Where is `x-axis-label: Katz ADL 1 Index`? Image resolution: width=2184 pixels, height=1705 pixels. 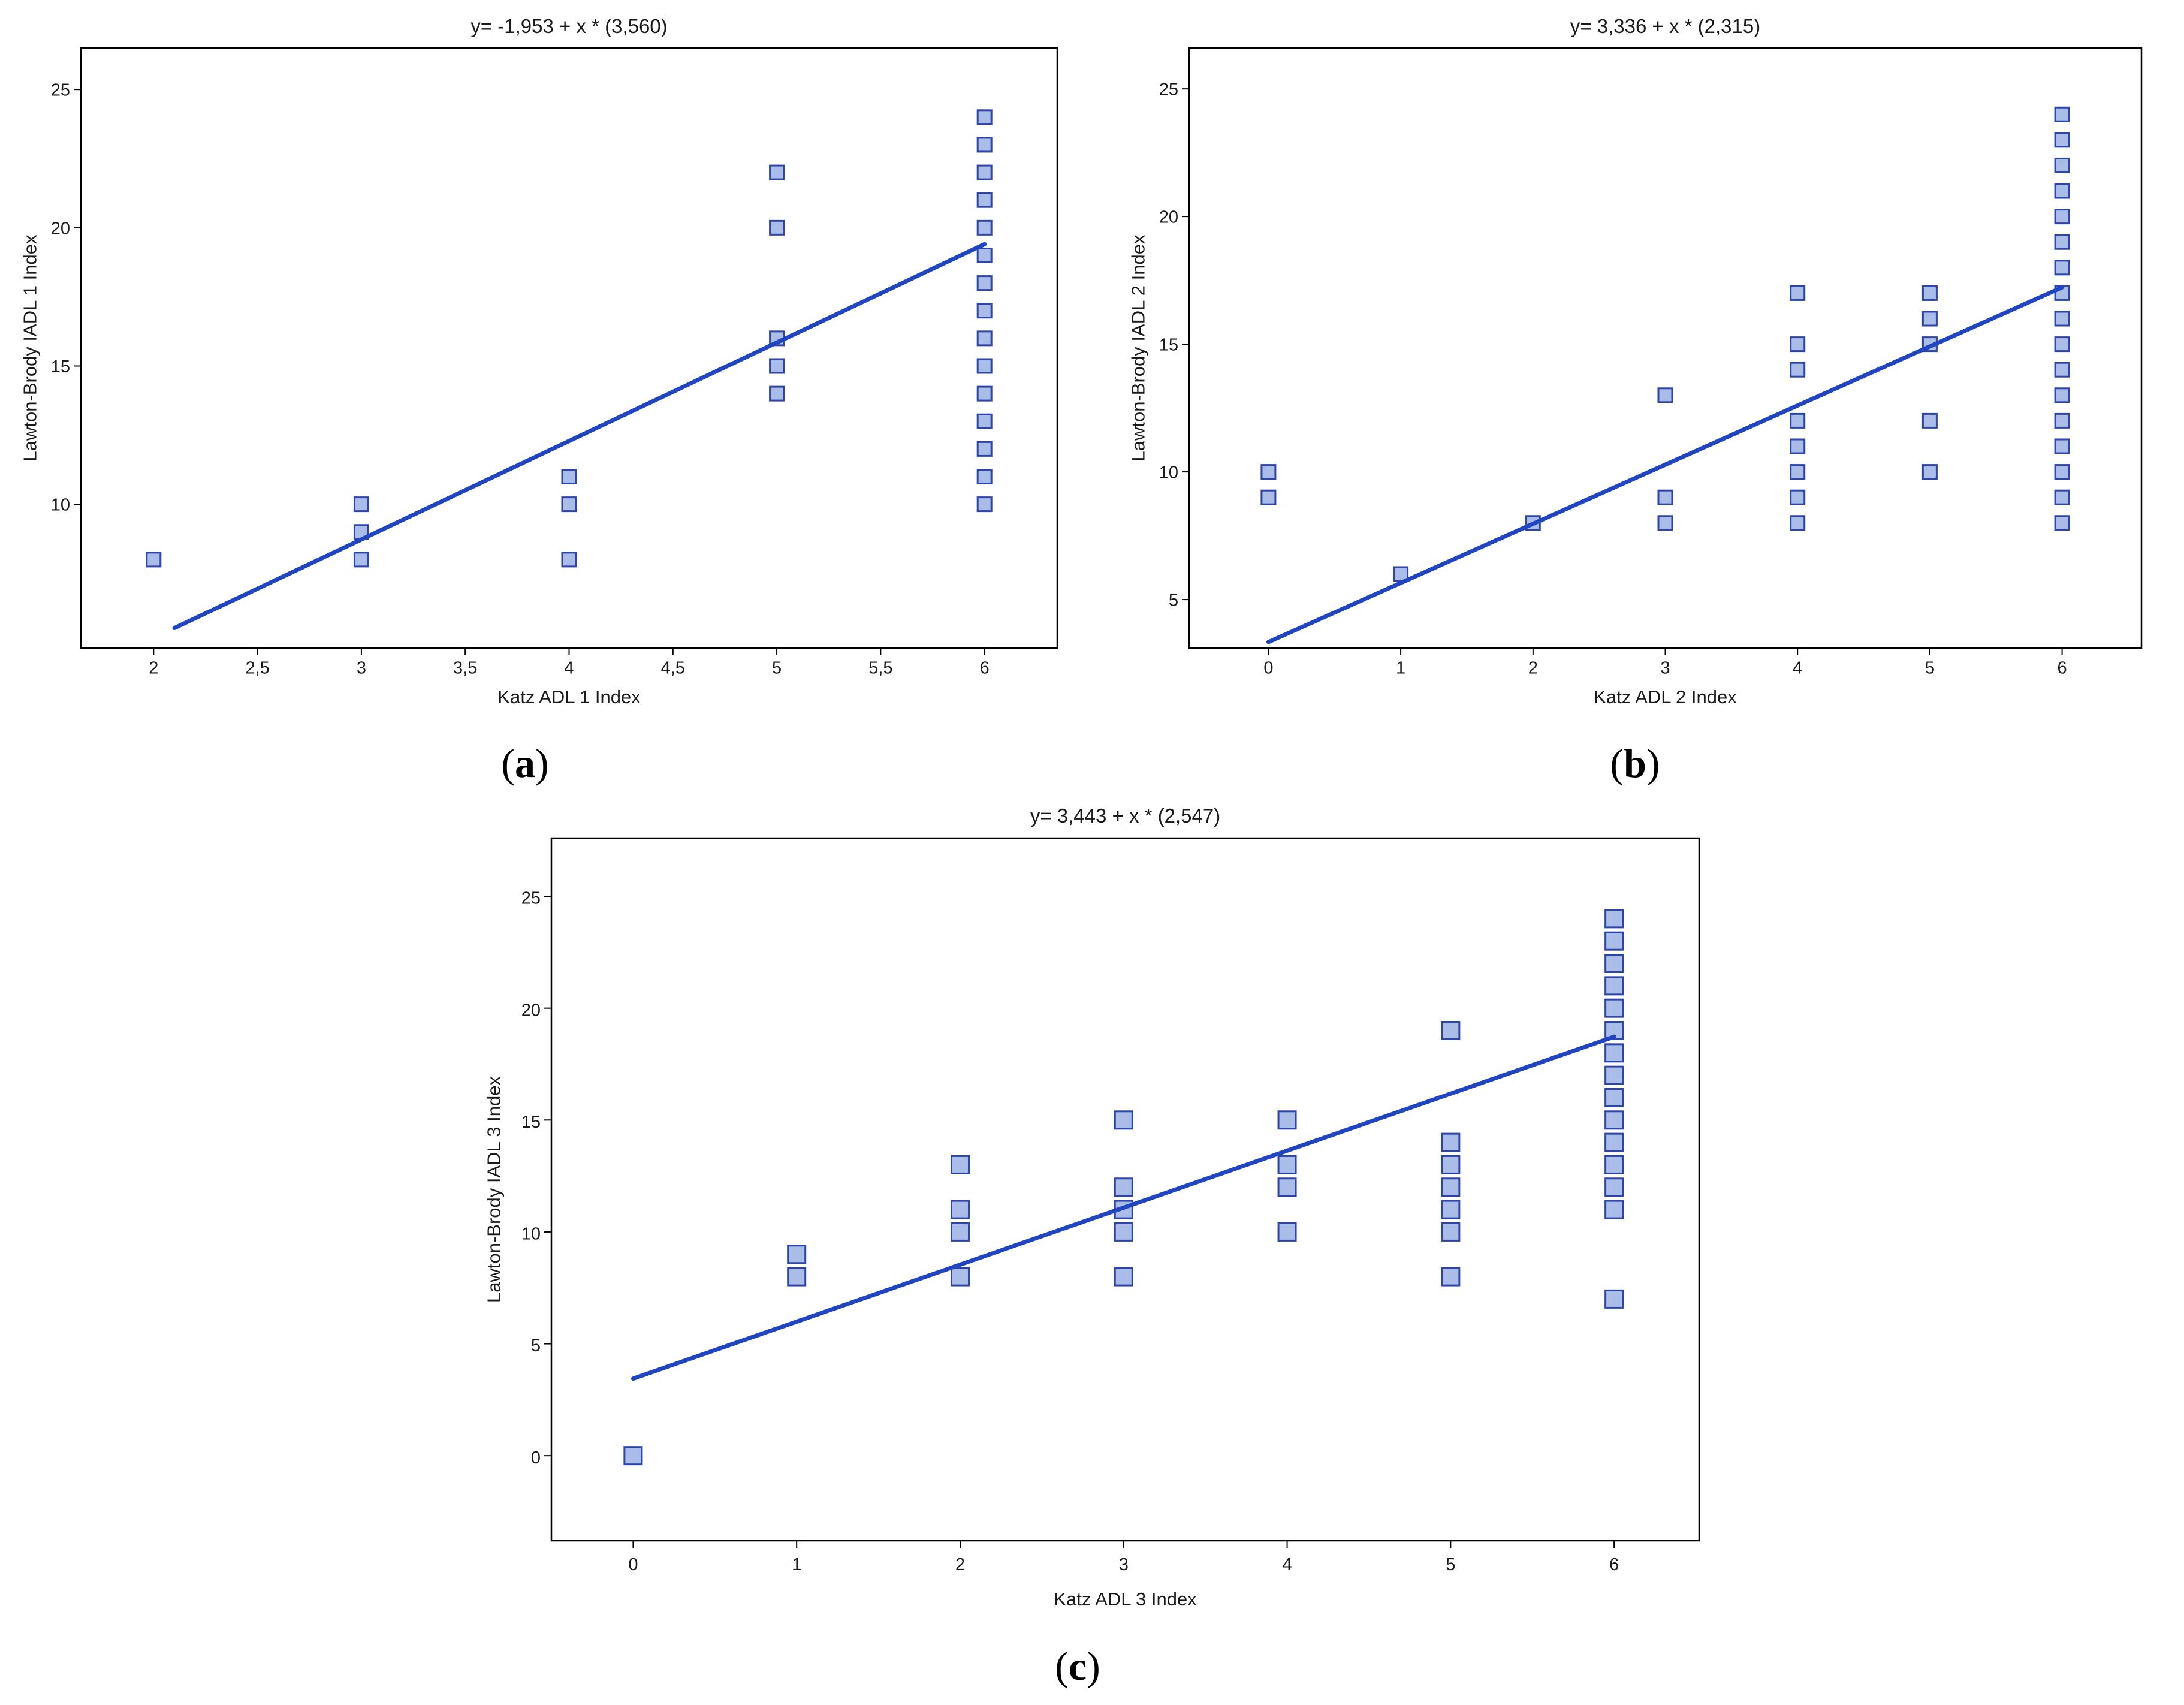 x-axis-label: Katz ADL 1 Index is located at coordinates (569, 696).